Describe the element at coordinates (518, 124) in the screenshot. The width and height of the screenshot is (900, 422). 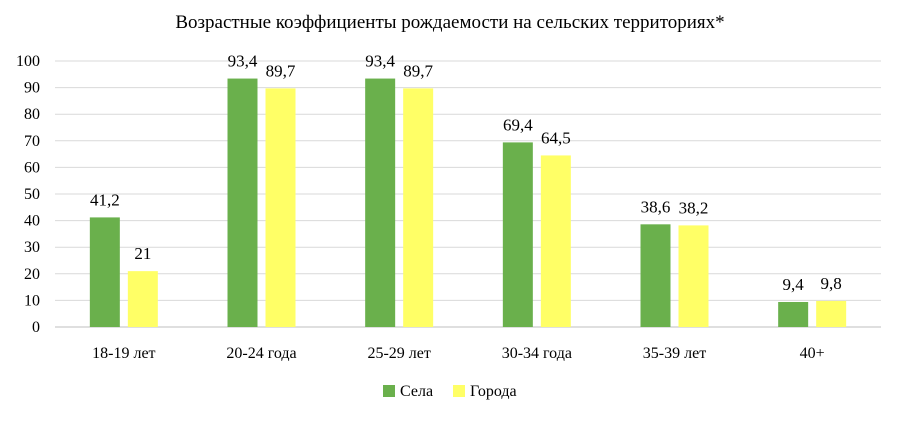
I see `data-label: 69,4` at that location.